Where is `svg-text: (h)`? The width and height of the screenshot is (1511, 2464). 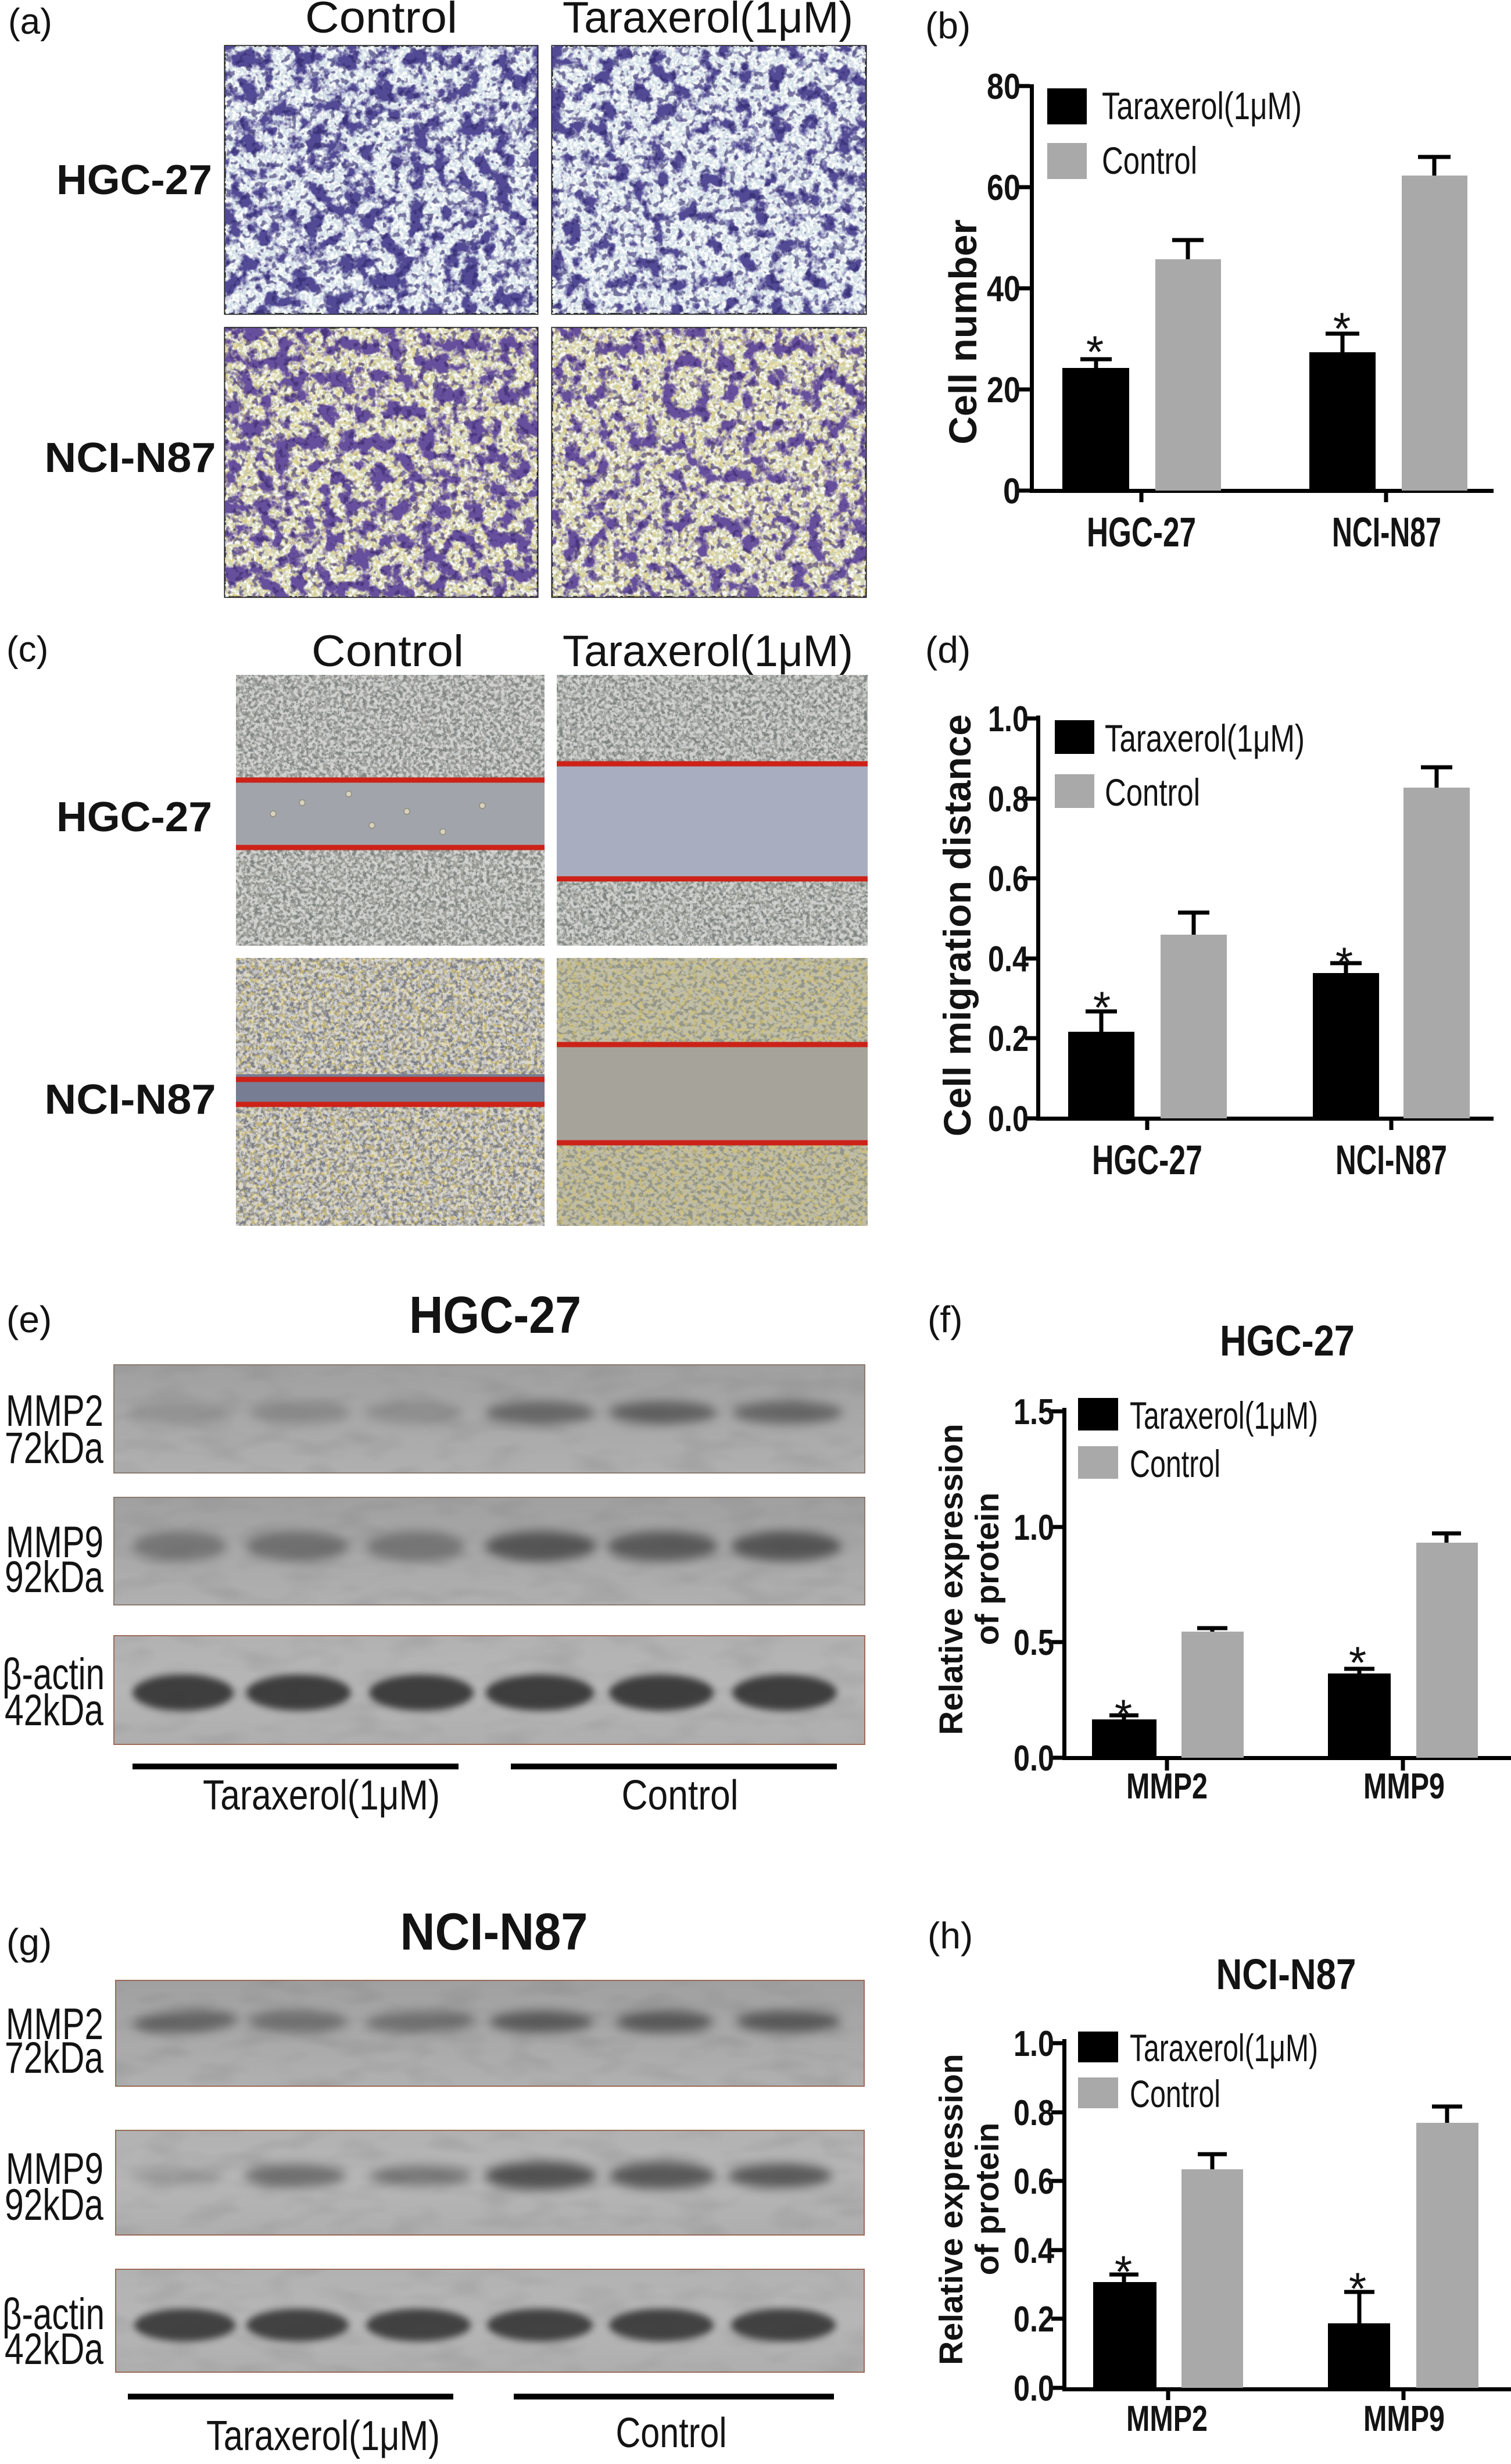
svg-text: (h) is located at coordinates (950, 1936).